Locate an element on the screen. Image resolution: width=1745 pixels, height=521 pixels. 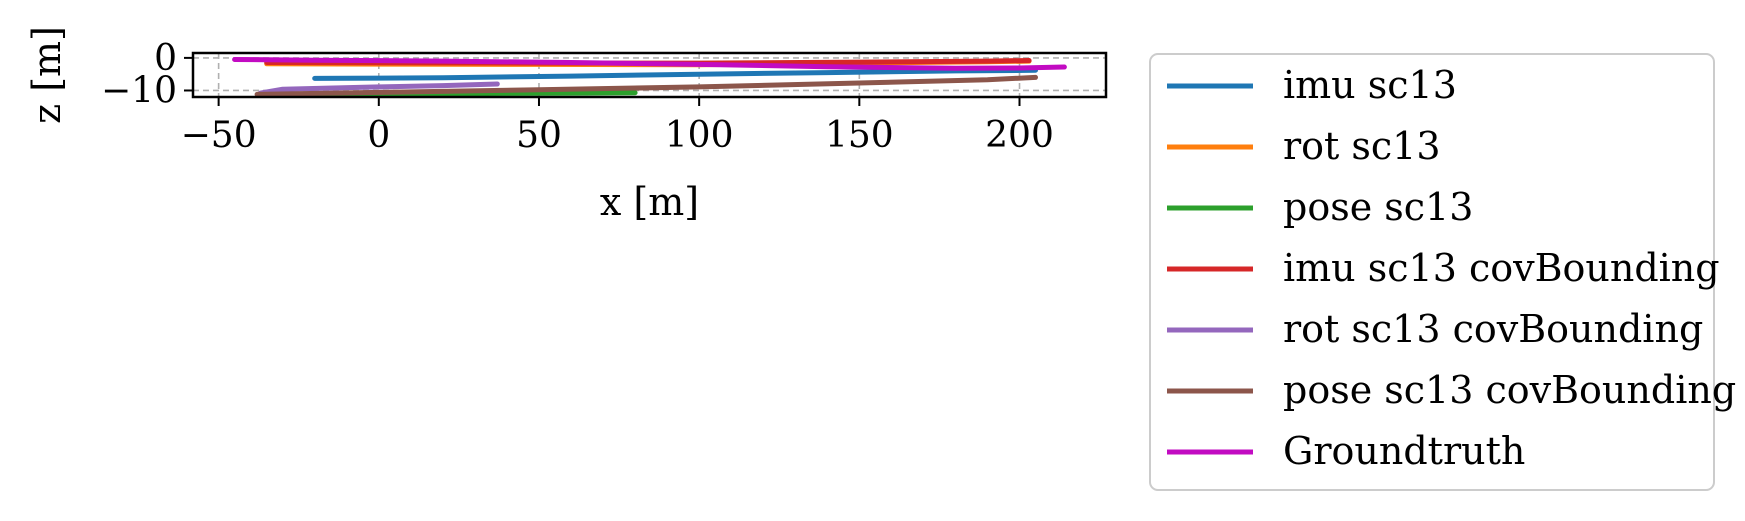
axes-frame is located at coordinates (649, 75).